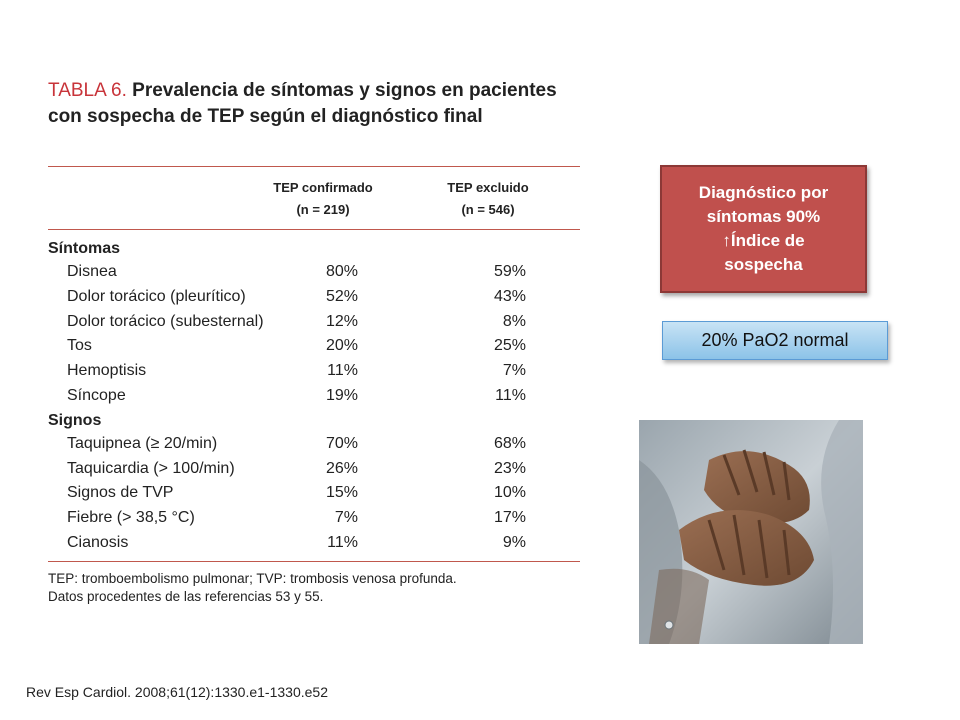  I want to click on callout-line: síntomas 90%, so click(763, 216).